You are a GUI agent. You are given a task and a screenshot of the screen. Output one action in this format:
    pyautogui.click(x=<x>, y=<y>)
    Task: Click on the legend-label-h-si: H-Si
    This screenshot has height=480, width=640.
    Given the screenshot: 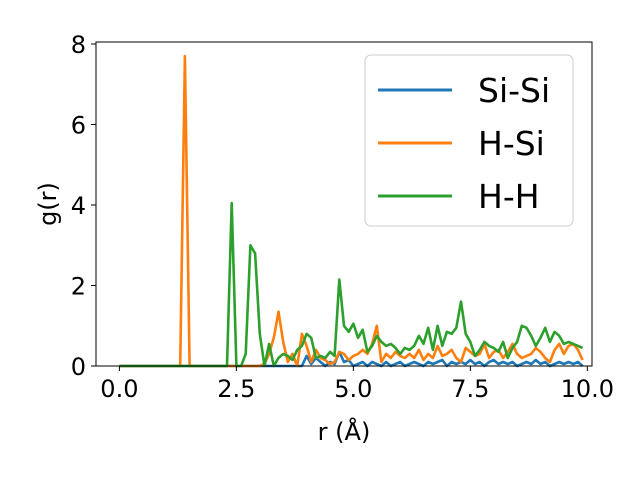 What is the action you would take?
    pyautogui.click(x=511, y=143)
    